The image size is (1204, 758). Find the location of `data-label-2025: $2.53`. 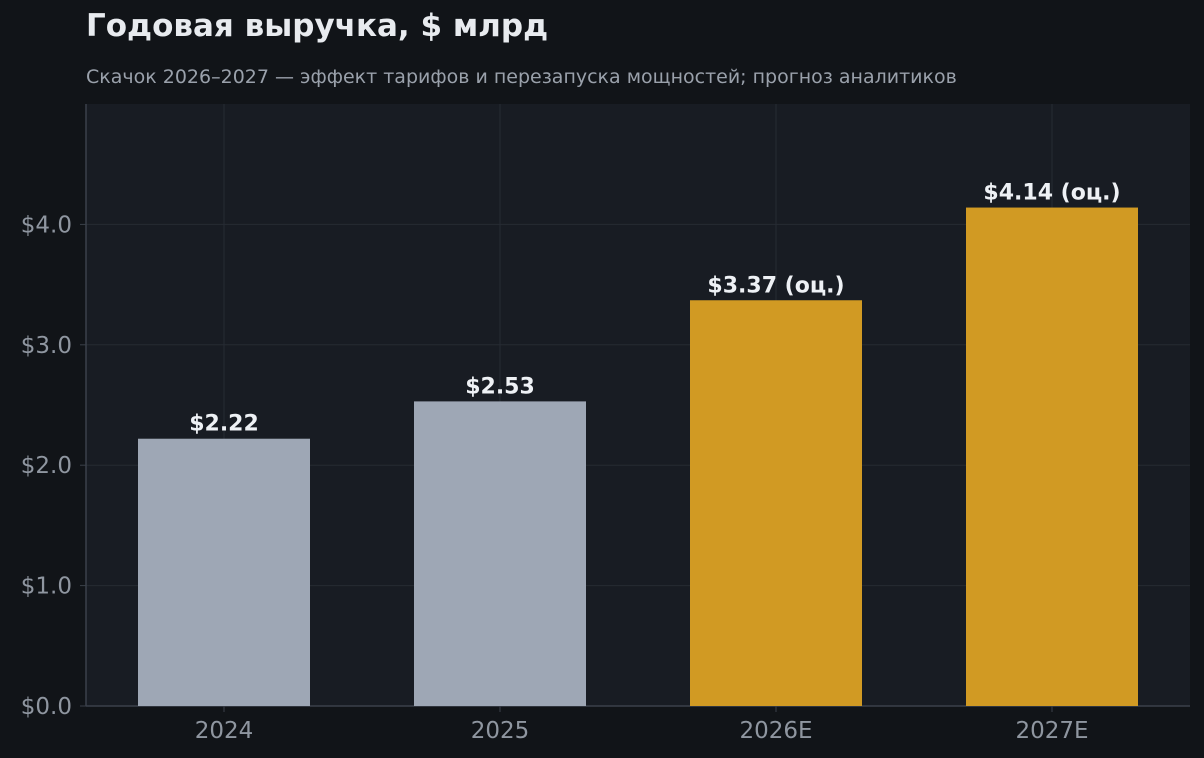

data-label-2025: $2.53 is located at coordinates (500, 386).